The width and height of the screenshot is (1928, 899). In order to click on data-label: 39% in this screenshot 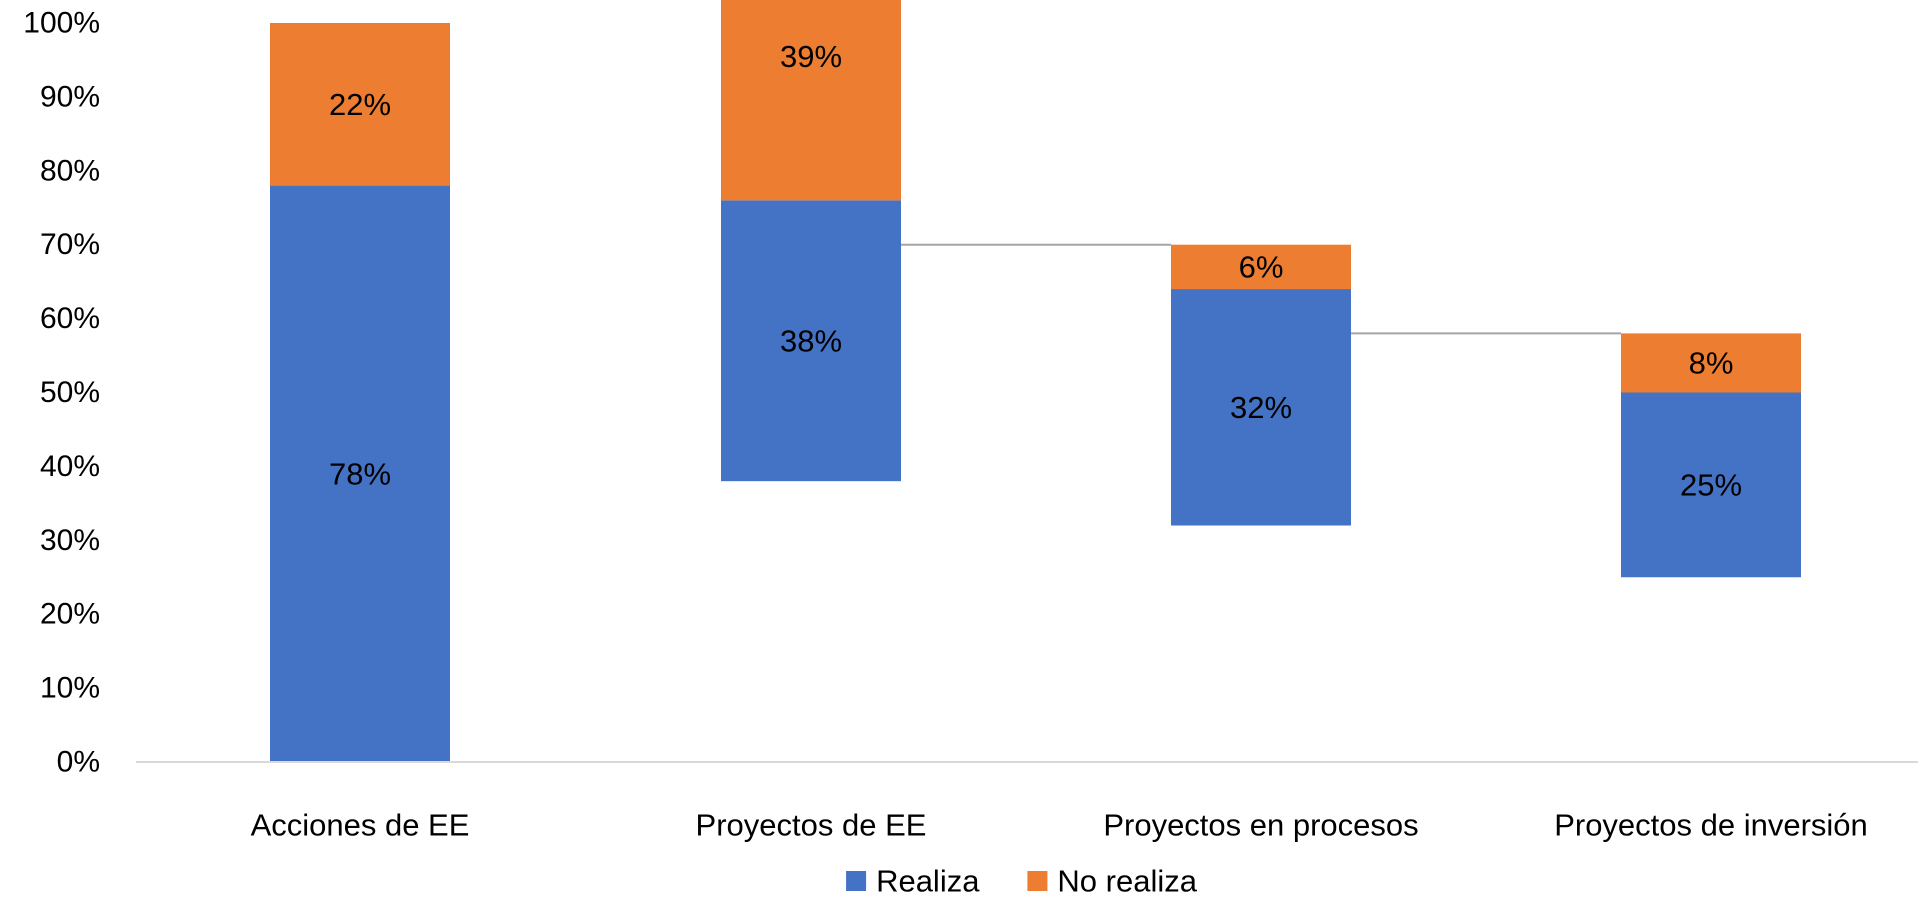, I will do `click(811, 56)`.